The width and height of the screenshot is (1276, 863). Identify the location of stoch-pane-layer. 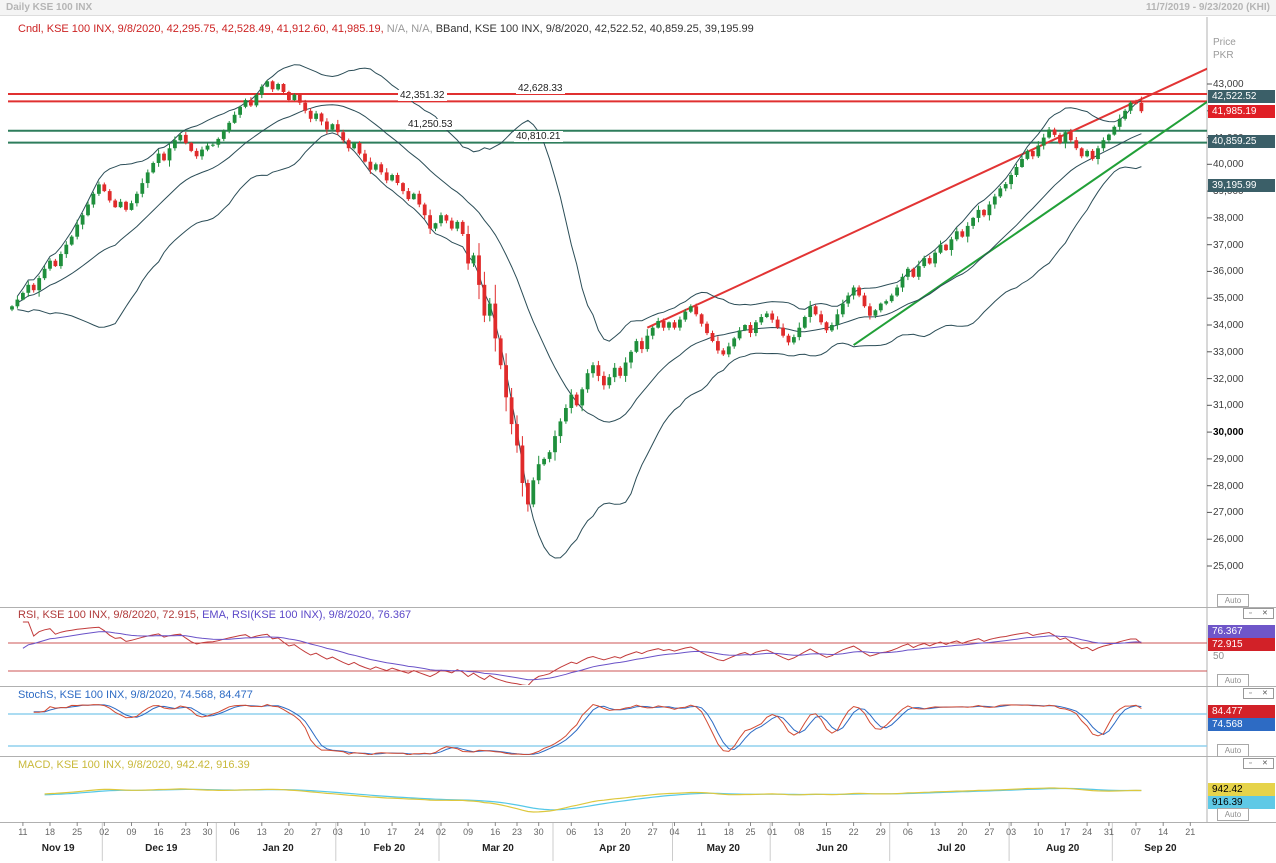
(607, 729).